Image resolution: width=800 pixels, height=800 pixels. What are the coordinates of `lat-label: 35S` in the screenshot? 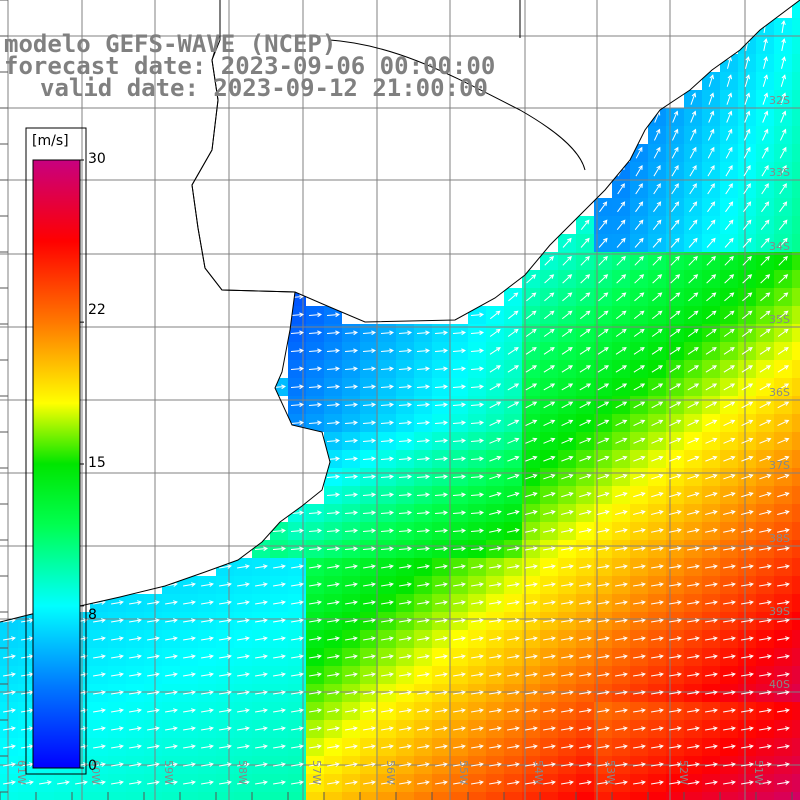 It's located at (779, 319).